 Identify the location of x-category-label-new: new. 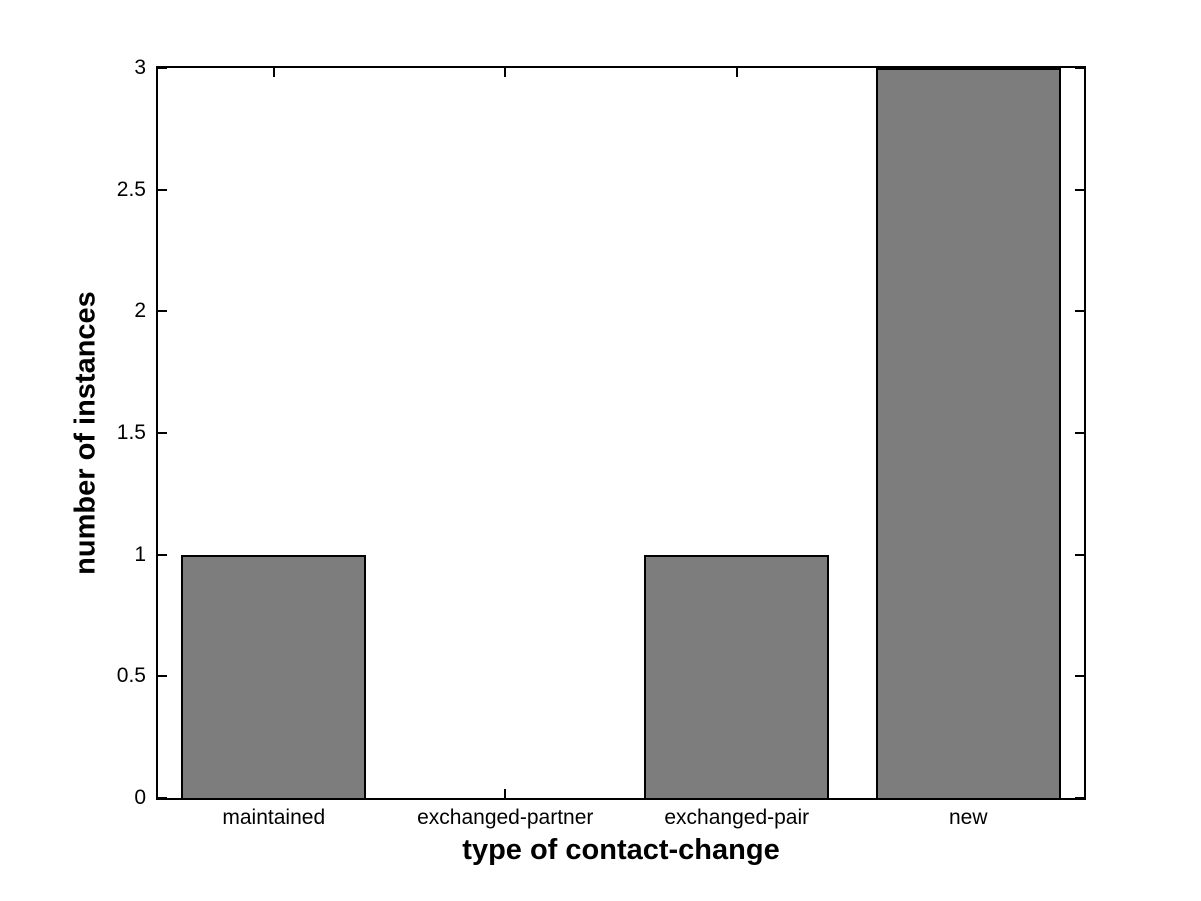
(968, 817).